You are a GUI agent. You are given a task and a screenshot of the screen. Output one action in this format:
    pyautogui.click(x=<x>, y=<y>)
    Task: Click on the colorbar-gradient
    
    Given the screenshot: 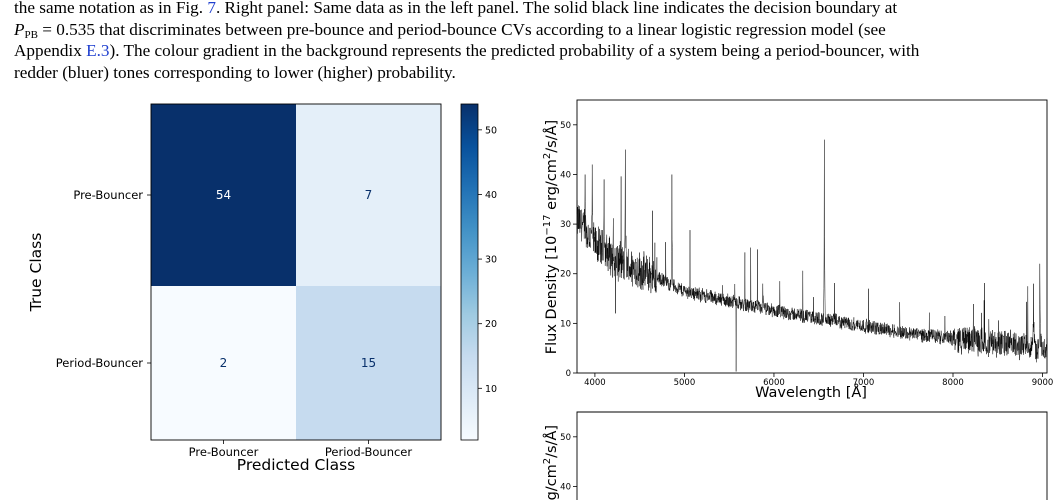 What is the action you would take?
    pyautogui.click(x=469, y=272)
    